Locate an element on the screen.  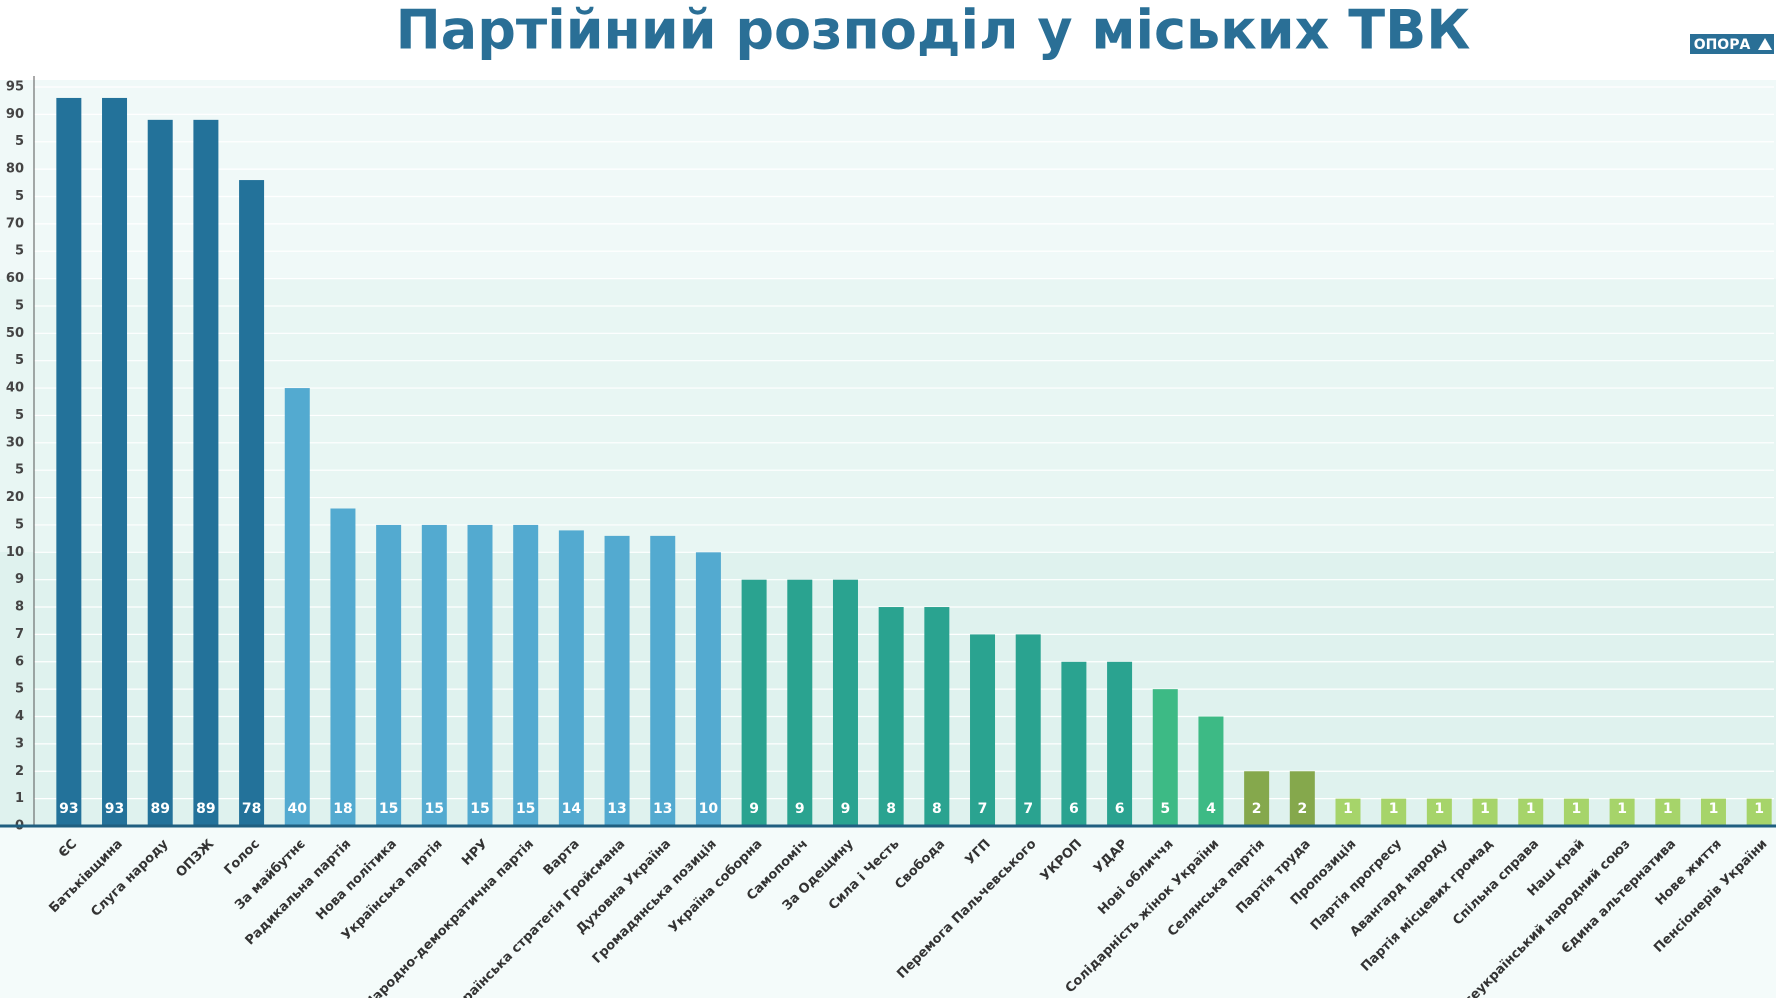
y-tick-label: 60 is located at coordinates (15, 278).